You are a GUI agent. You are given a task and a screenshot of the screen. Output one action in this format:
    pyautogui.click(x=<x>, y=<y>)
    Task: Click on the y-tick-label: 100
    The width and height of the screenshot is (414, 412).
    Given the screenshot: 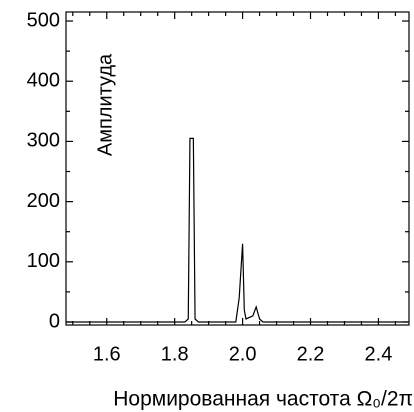 What is the action you would take?
    pyautogui.click(x=43, y=261)
    